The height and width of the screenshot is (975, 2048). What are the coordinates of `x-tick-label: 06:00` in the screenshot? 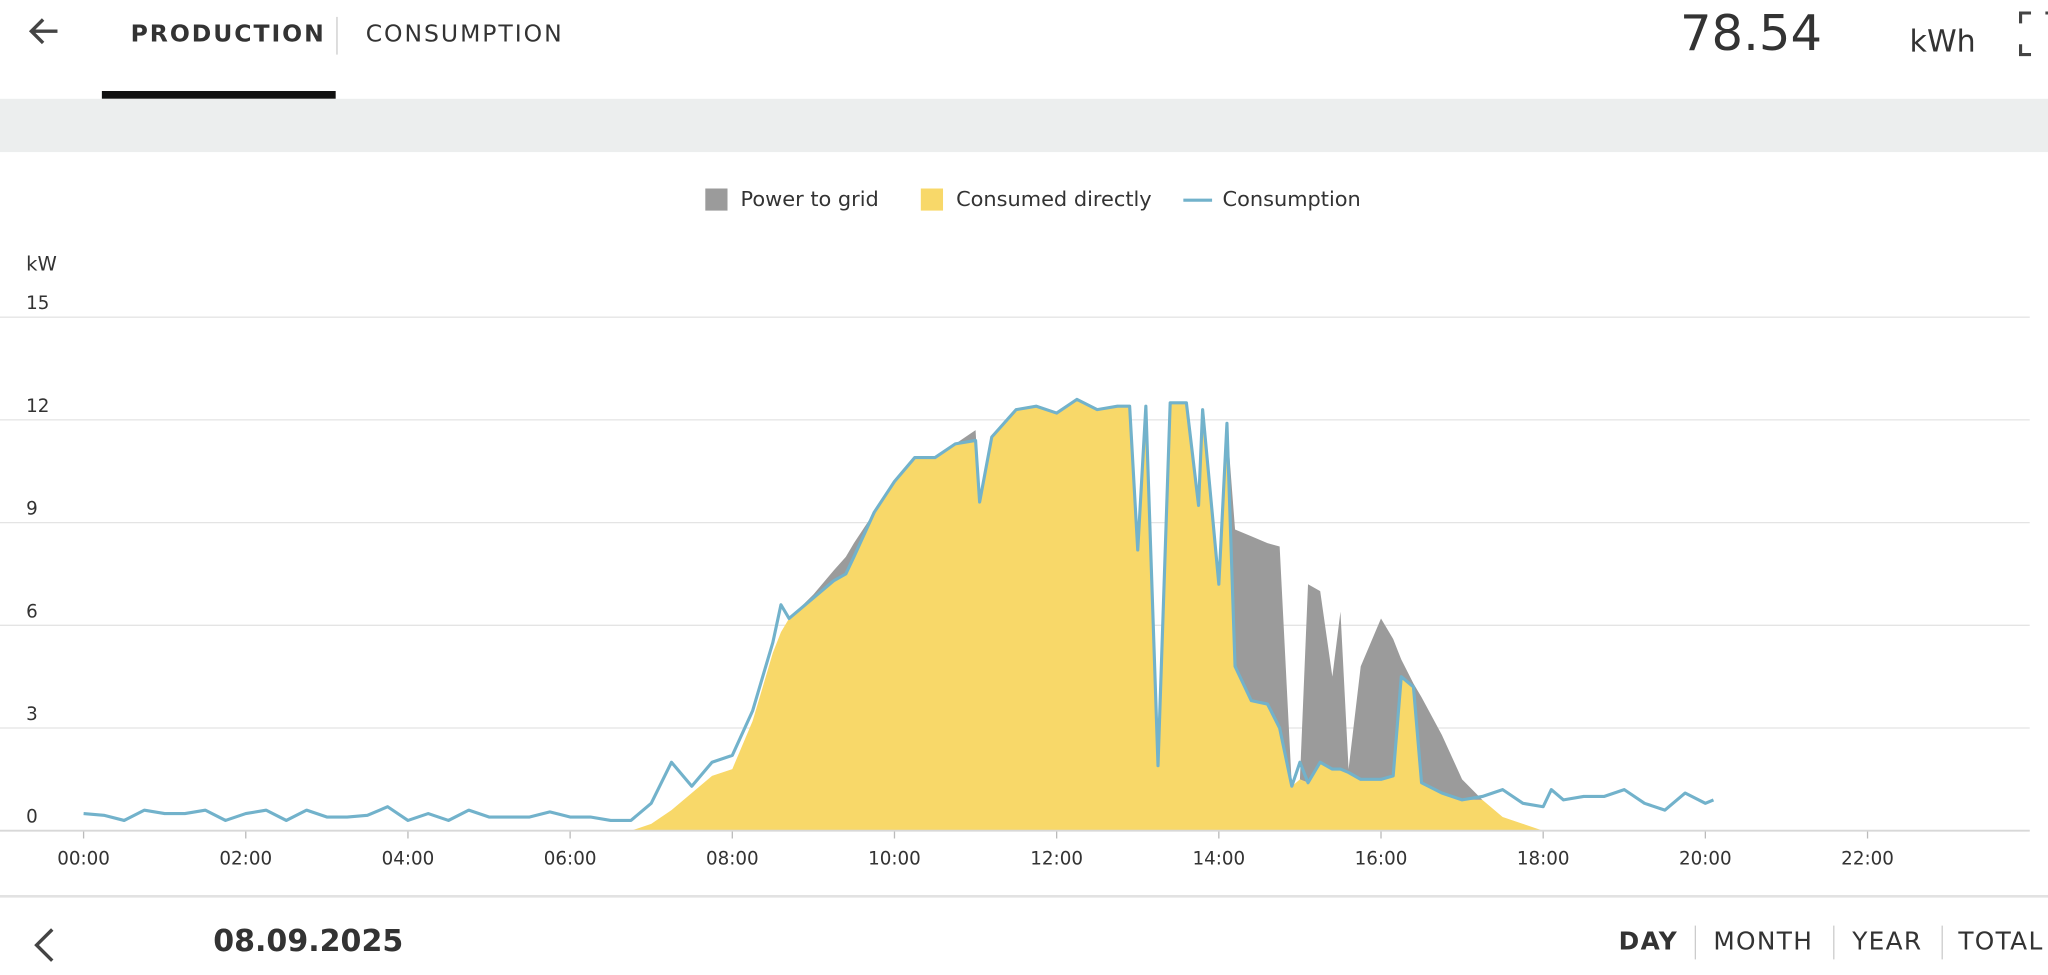 It's located at (570, 858).